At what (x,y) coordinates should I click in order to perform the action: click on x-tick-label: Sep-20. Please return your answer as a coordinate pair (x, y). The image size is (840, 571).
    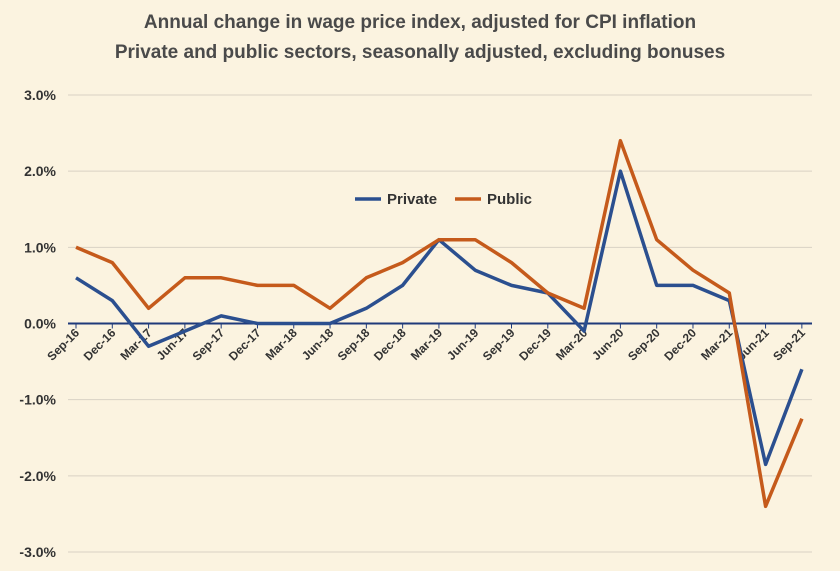
    Looking at the image, I should click on (644, 344).